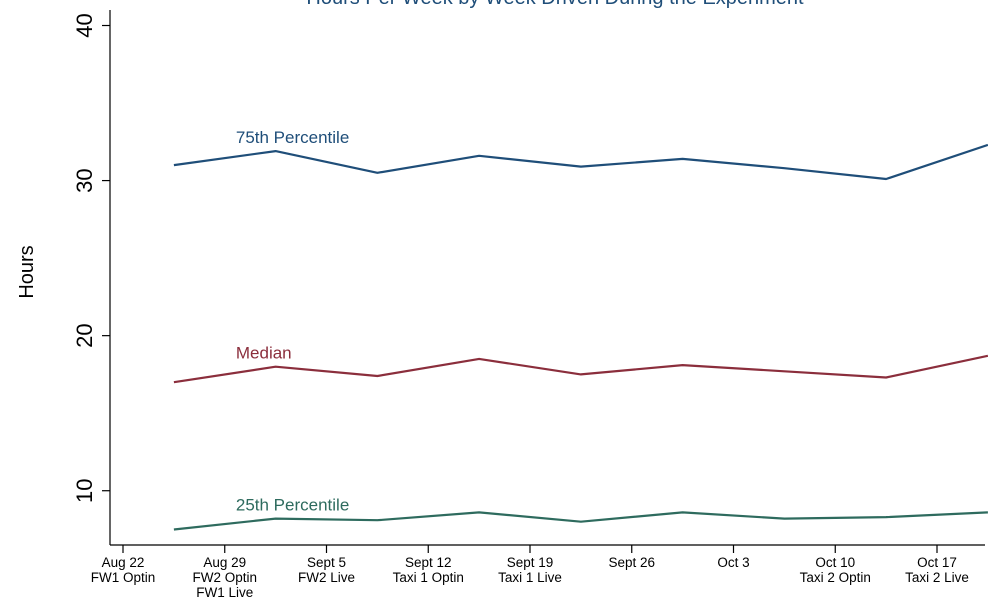 Image resolution: width=988 pixels, height=604 pixels. I want to click on x-tick-label-line: Aug 29, so click(224, 562).